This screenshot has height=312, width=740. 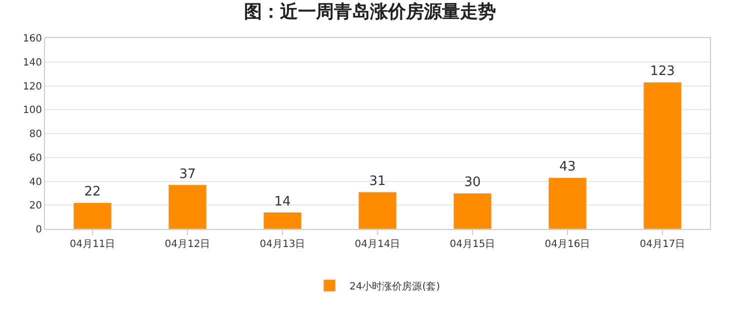 What do you see at coordinates (35, 206) in the screenshot?
I see `y-tick-label: 20` at bounding box center [35, 206].